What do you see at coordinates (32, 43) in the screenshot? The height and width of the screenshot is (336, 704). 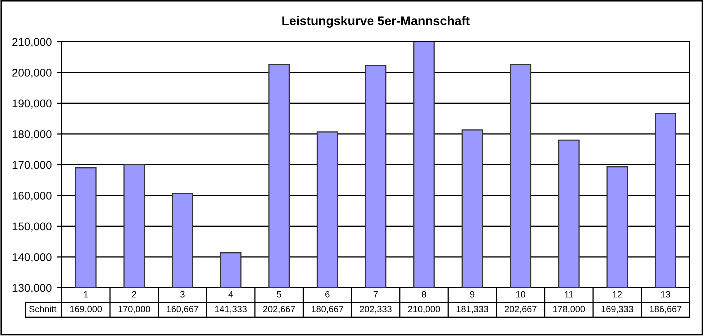 I see `y-tick-label: 210,000` at bounding box center [32, 43].